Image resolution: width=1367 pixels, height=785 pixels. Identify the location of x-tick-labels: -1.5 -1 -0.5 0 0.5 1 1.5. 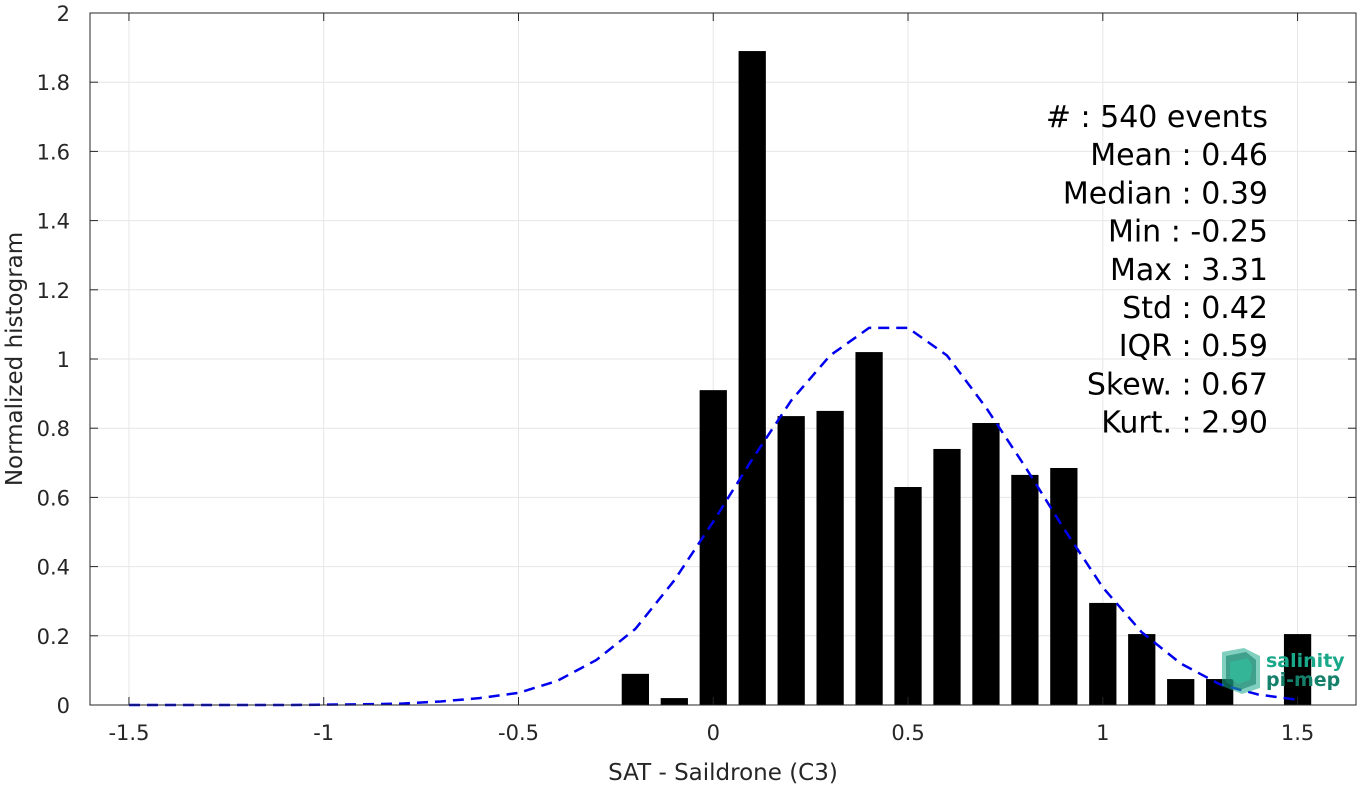
(711, 733).